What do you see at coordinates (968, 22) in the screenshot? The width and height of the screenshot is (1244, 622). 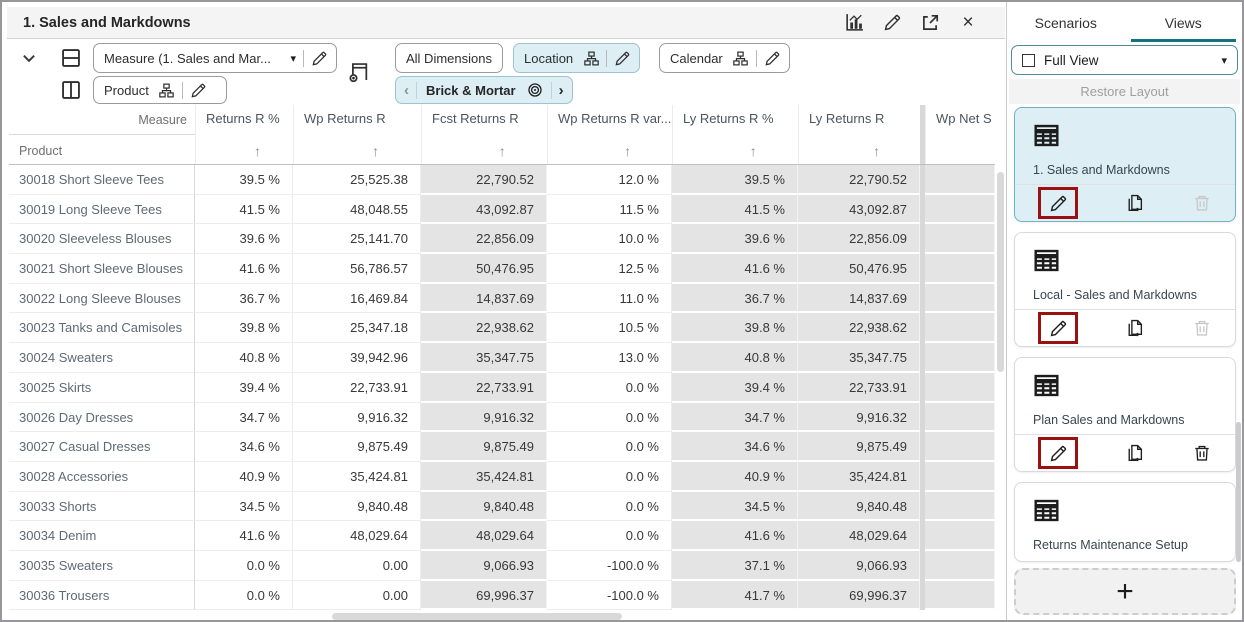 I see `close-panel-icon: ×` at bounding box center [968, 22].